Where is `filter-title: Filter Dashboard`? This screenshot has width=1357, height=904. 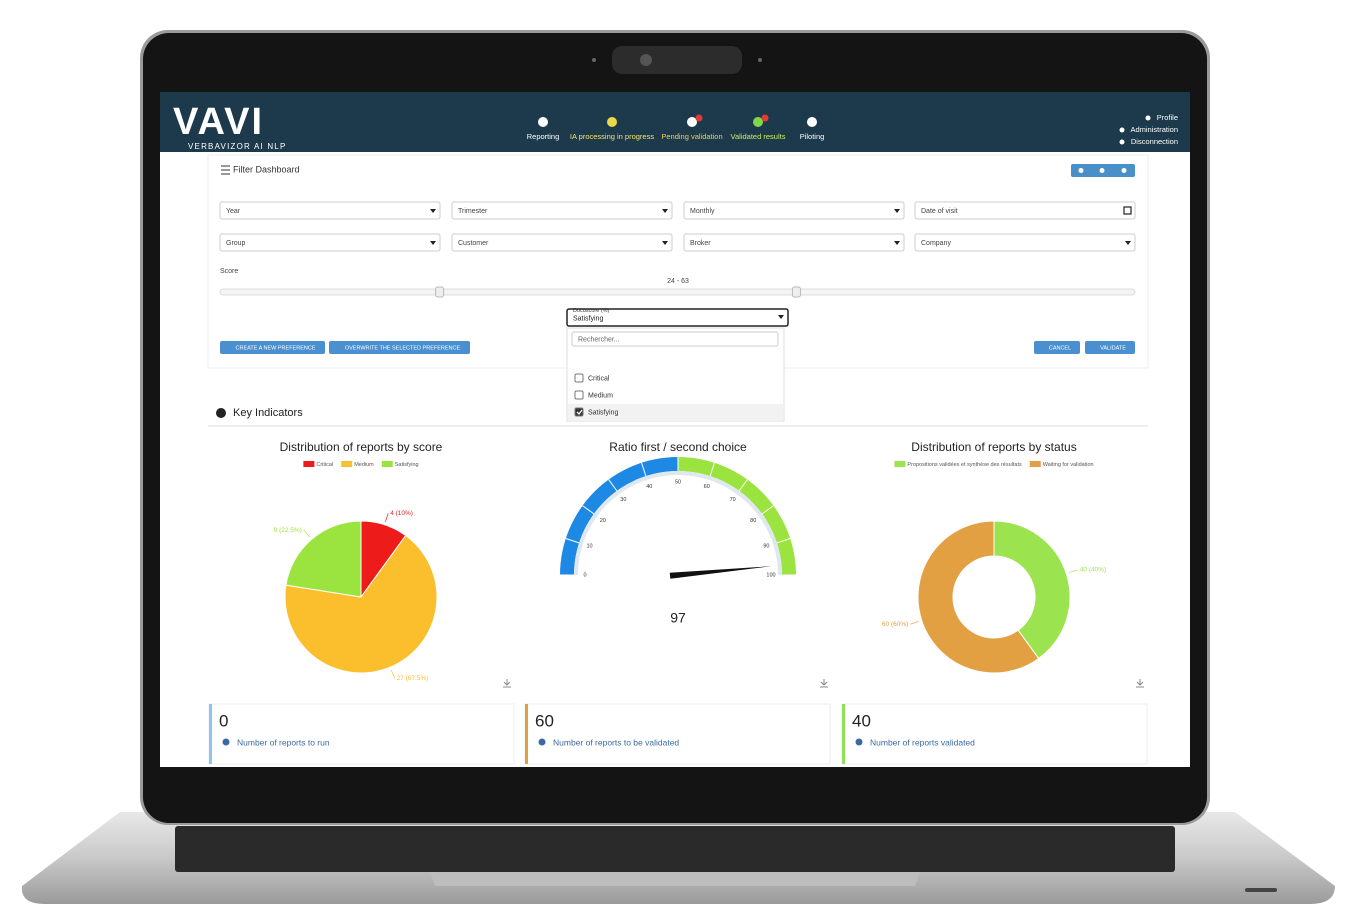 filter-title: Filter Dashboard is located at coordinates (266, 169).